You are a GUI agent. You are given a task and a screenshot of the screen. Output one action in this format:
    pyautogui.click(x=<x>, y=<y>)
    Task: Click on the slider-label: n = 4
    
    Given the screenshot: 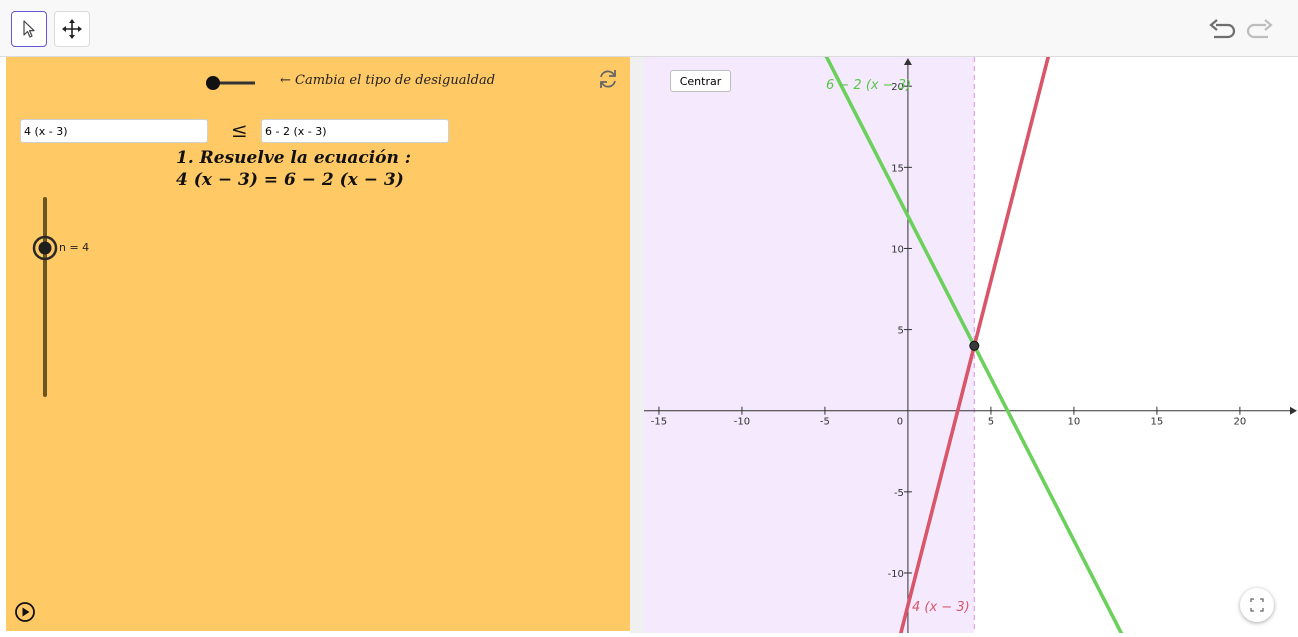 What is the action you would take?
    pyautogui.click(x=74, y=247)
    